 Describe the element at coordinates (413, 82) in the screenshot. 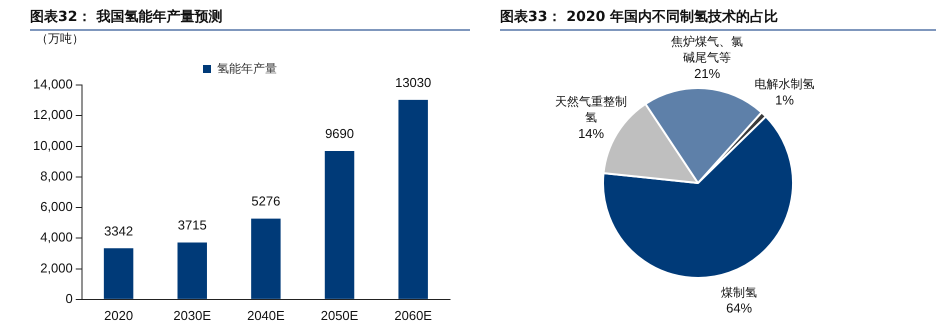

I see `data-label: 13030` at that location.